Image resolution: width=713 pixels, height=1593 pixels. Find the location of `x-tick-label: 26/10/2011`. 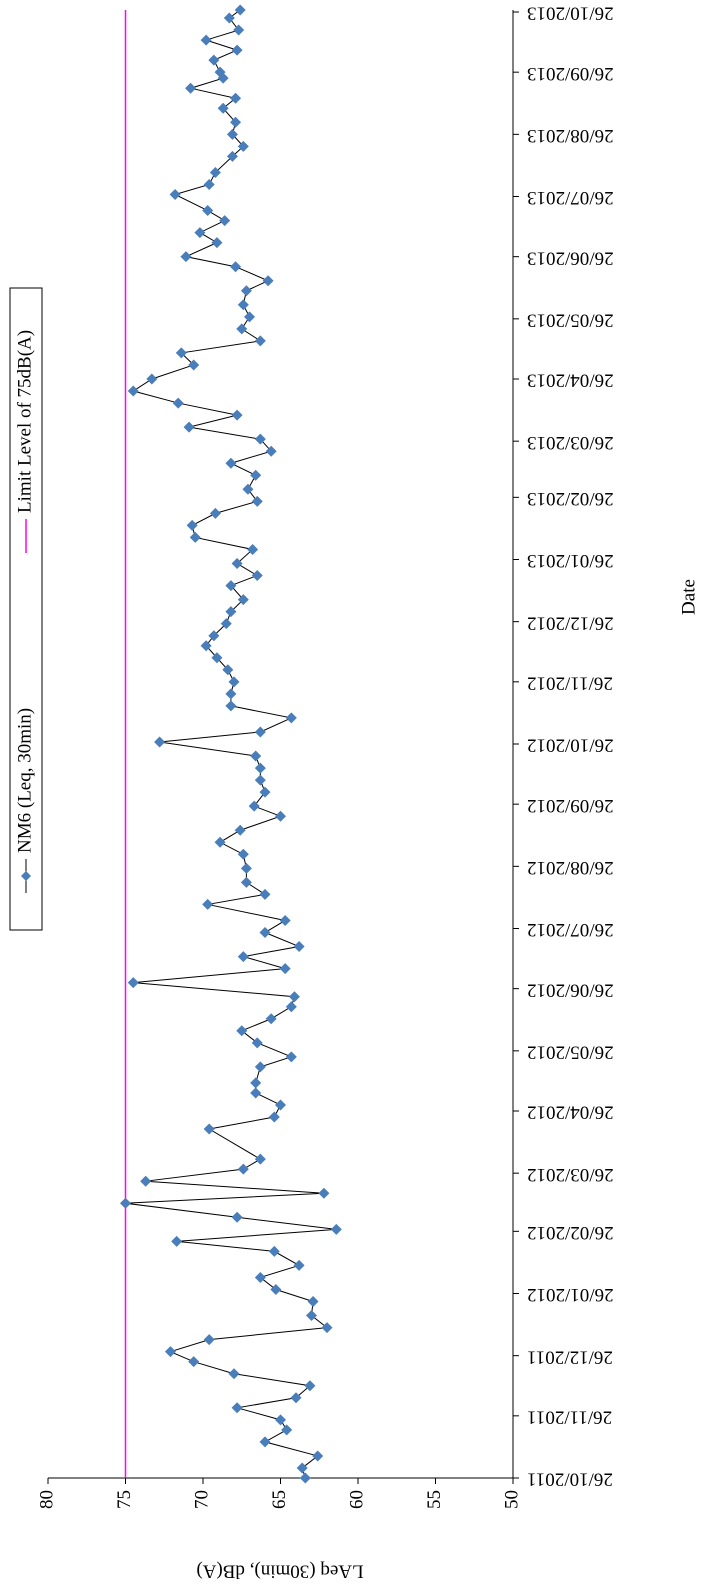

x-tick-label: 26/10/2011 is located at coordinates (570, 1479).